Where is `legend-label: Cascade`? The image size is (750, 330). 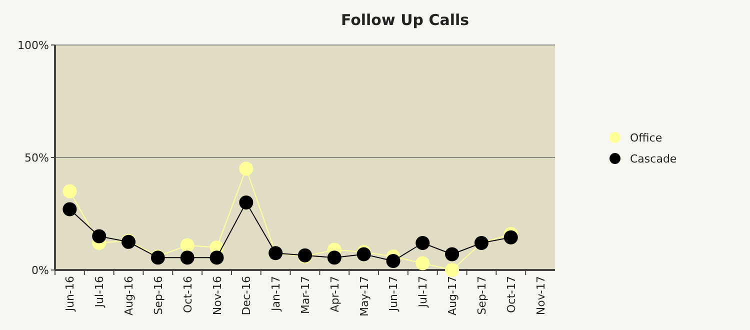 legend-label: Cascade is located at coordinates (653, 159).